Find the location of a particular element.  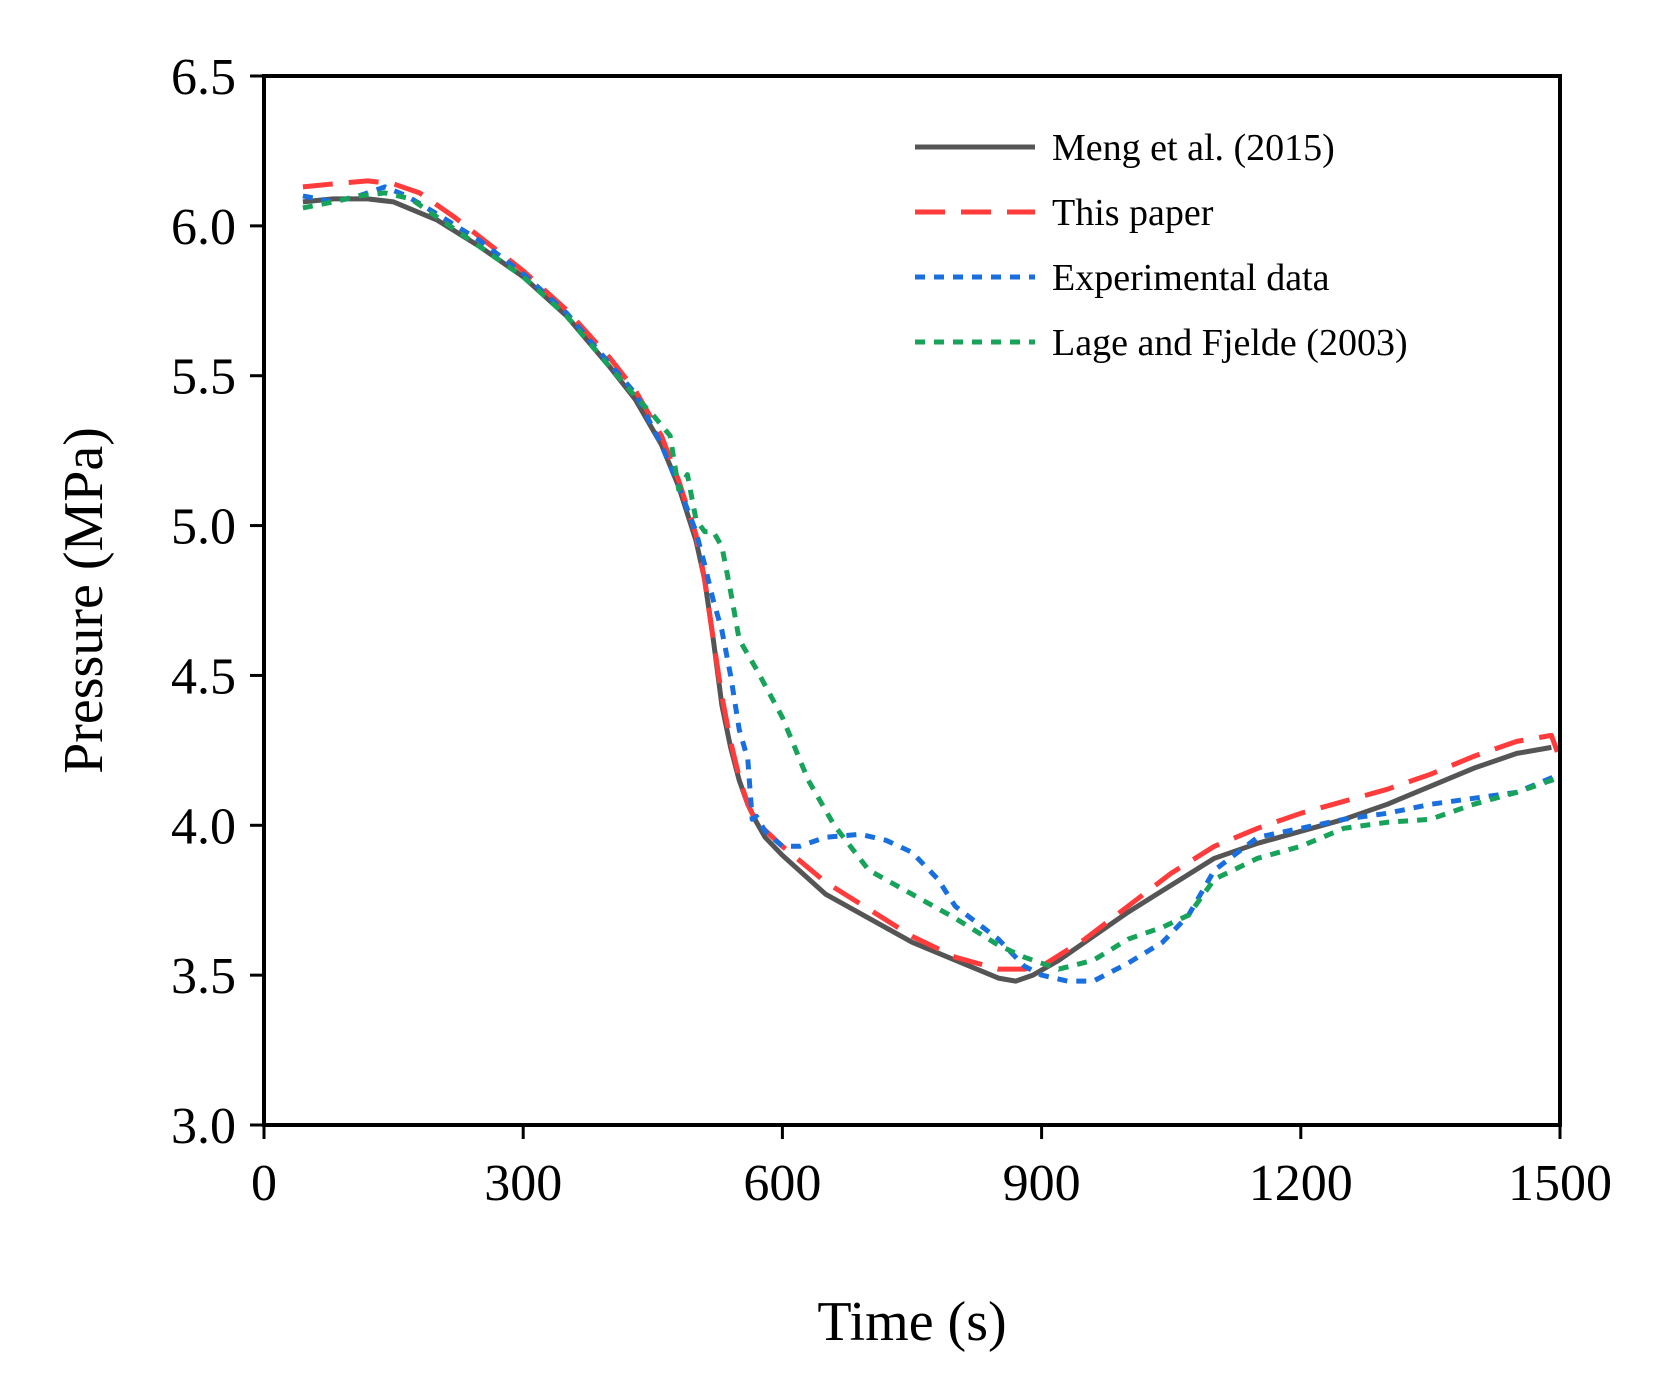

y-tick-label: 5.0 is located at coordinates (203, 527).